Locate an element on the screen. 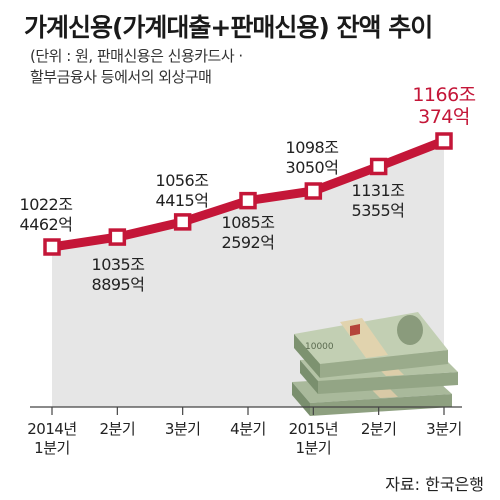 The height and width of the screenshot is (500, 500). data-label: 1056조 is located at coordinates (182, 180).